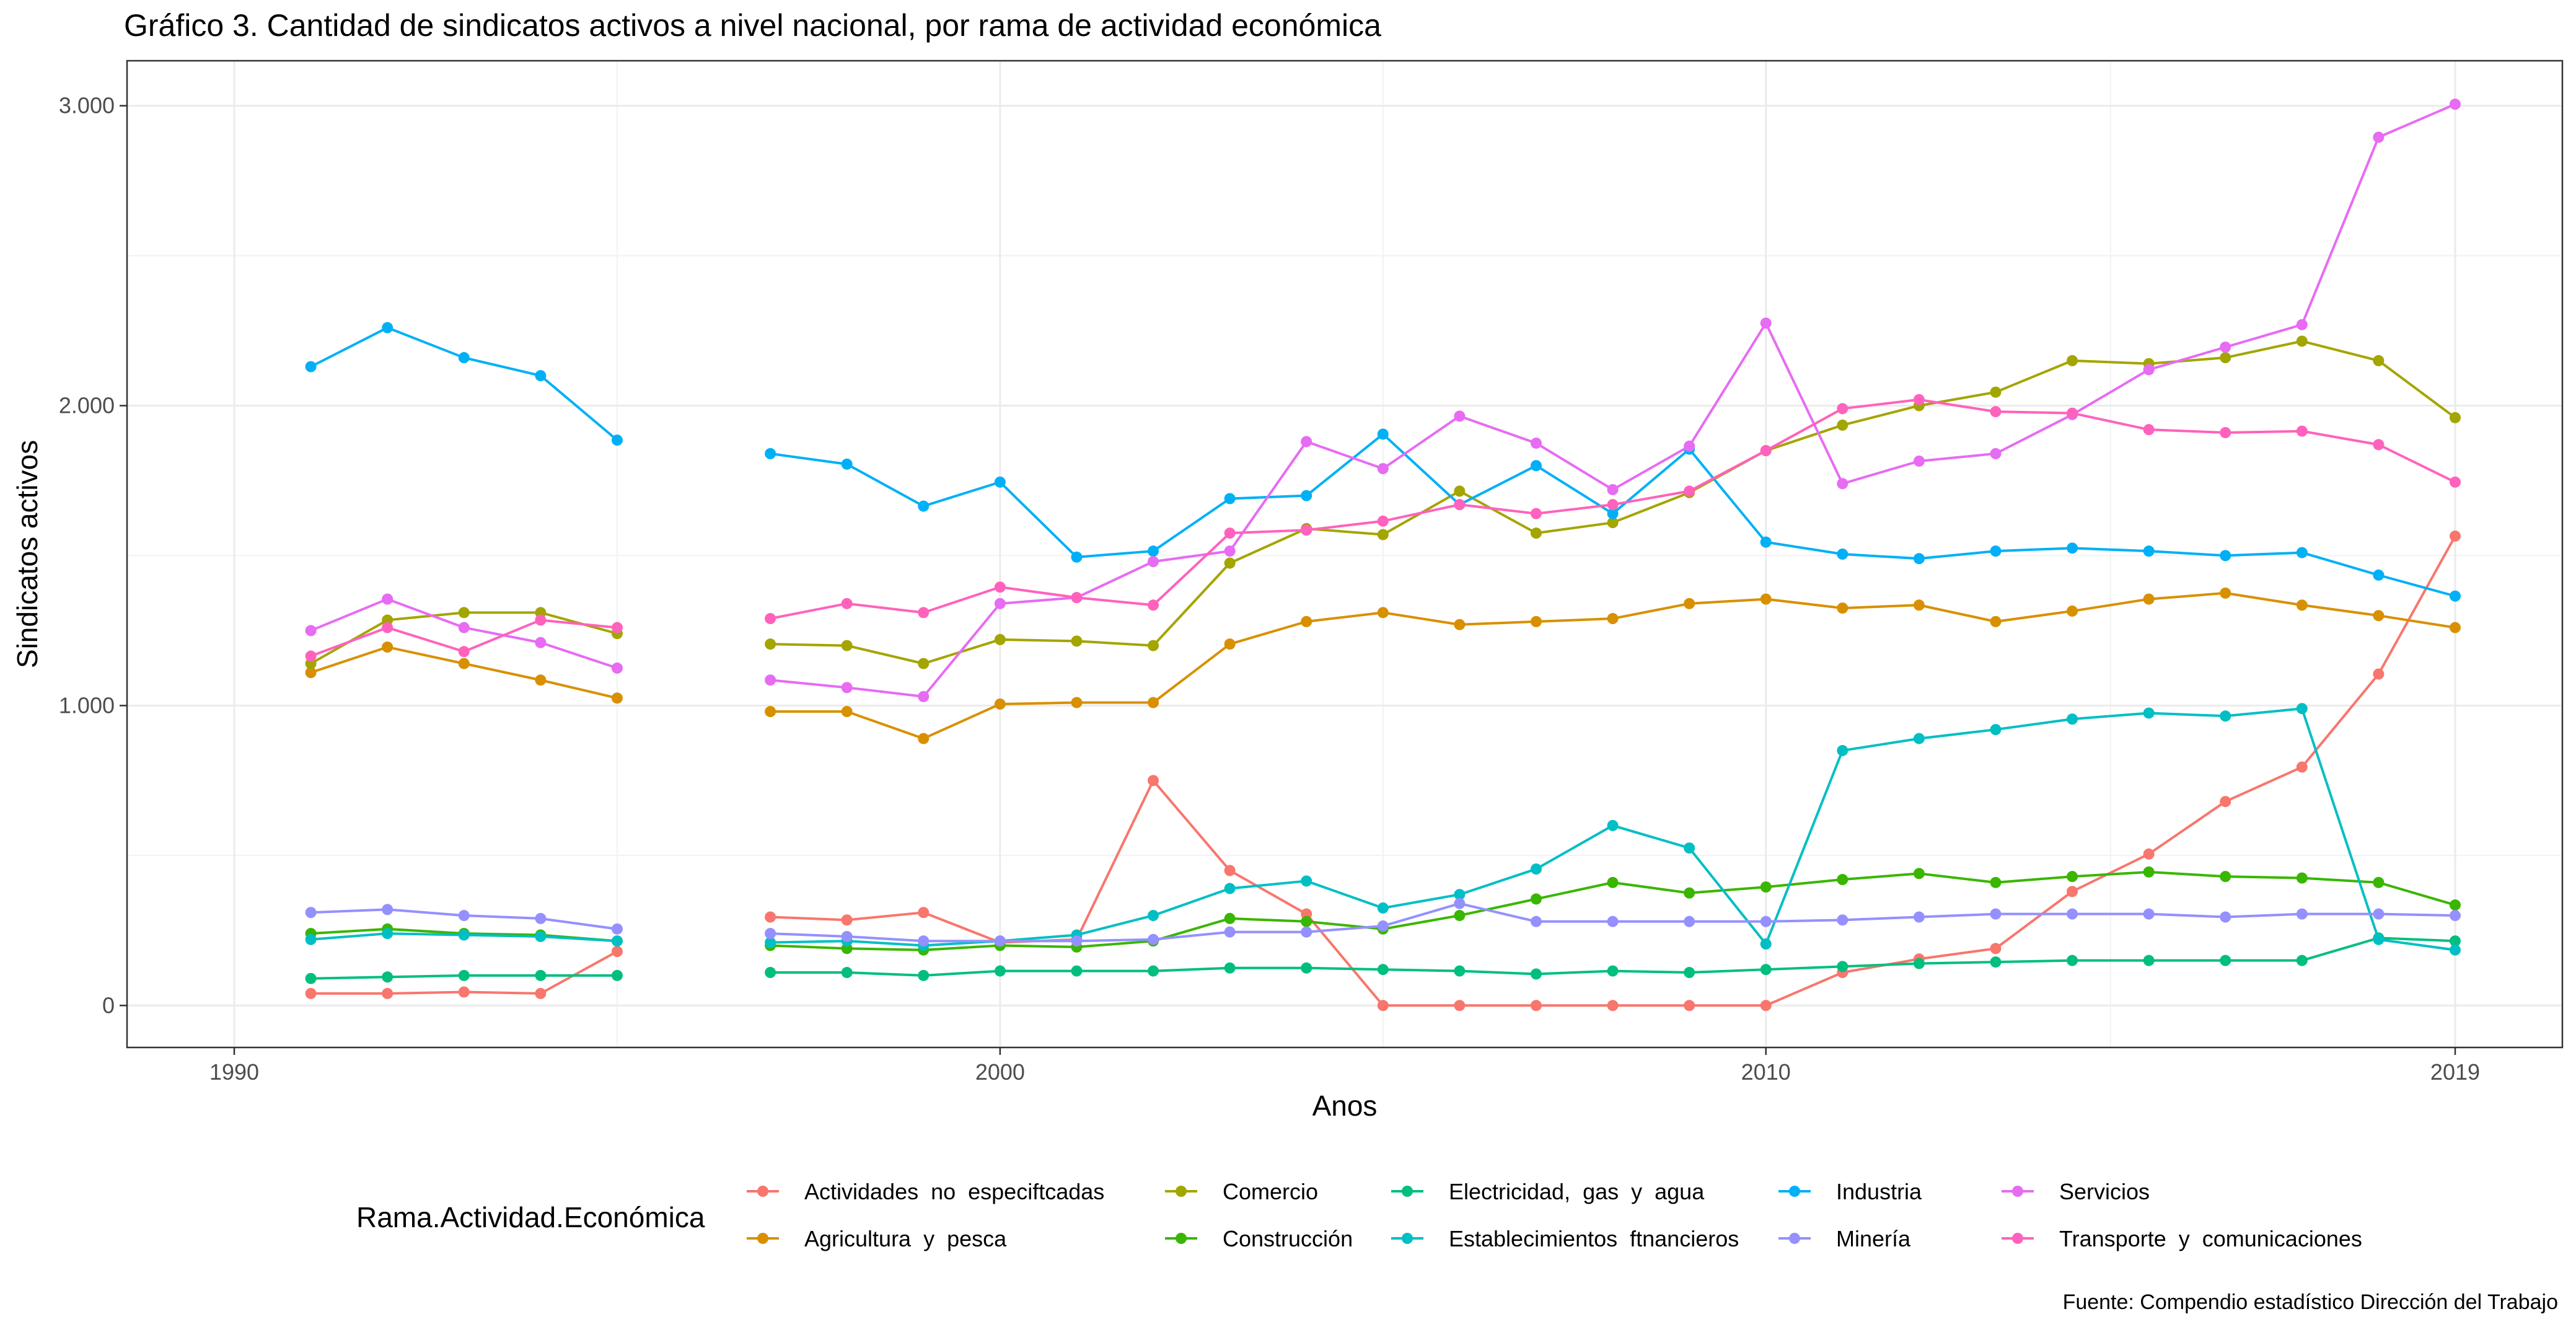 This screenshot has width=2576, height=1327. Describe the element at coordinates (2211, 1238) in the screenshot. I see `legend-label: Transporte y comunicaciones` at that location.